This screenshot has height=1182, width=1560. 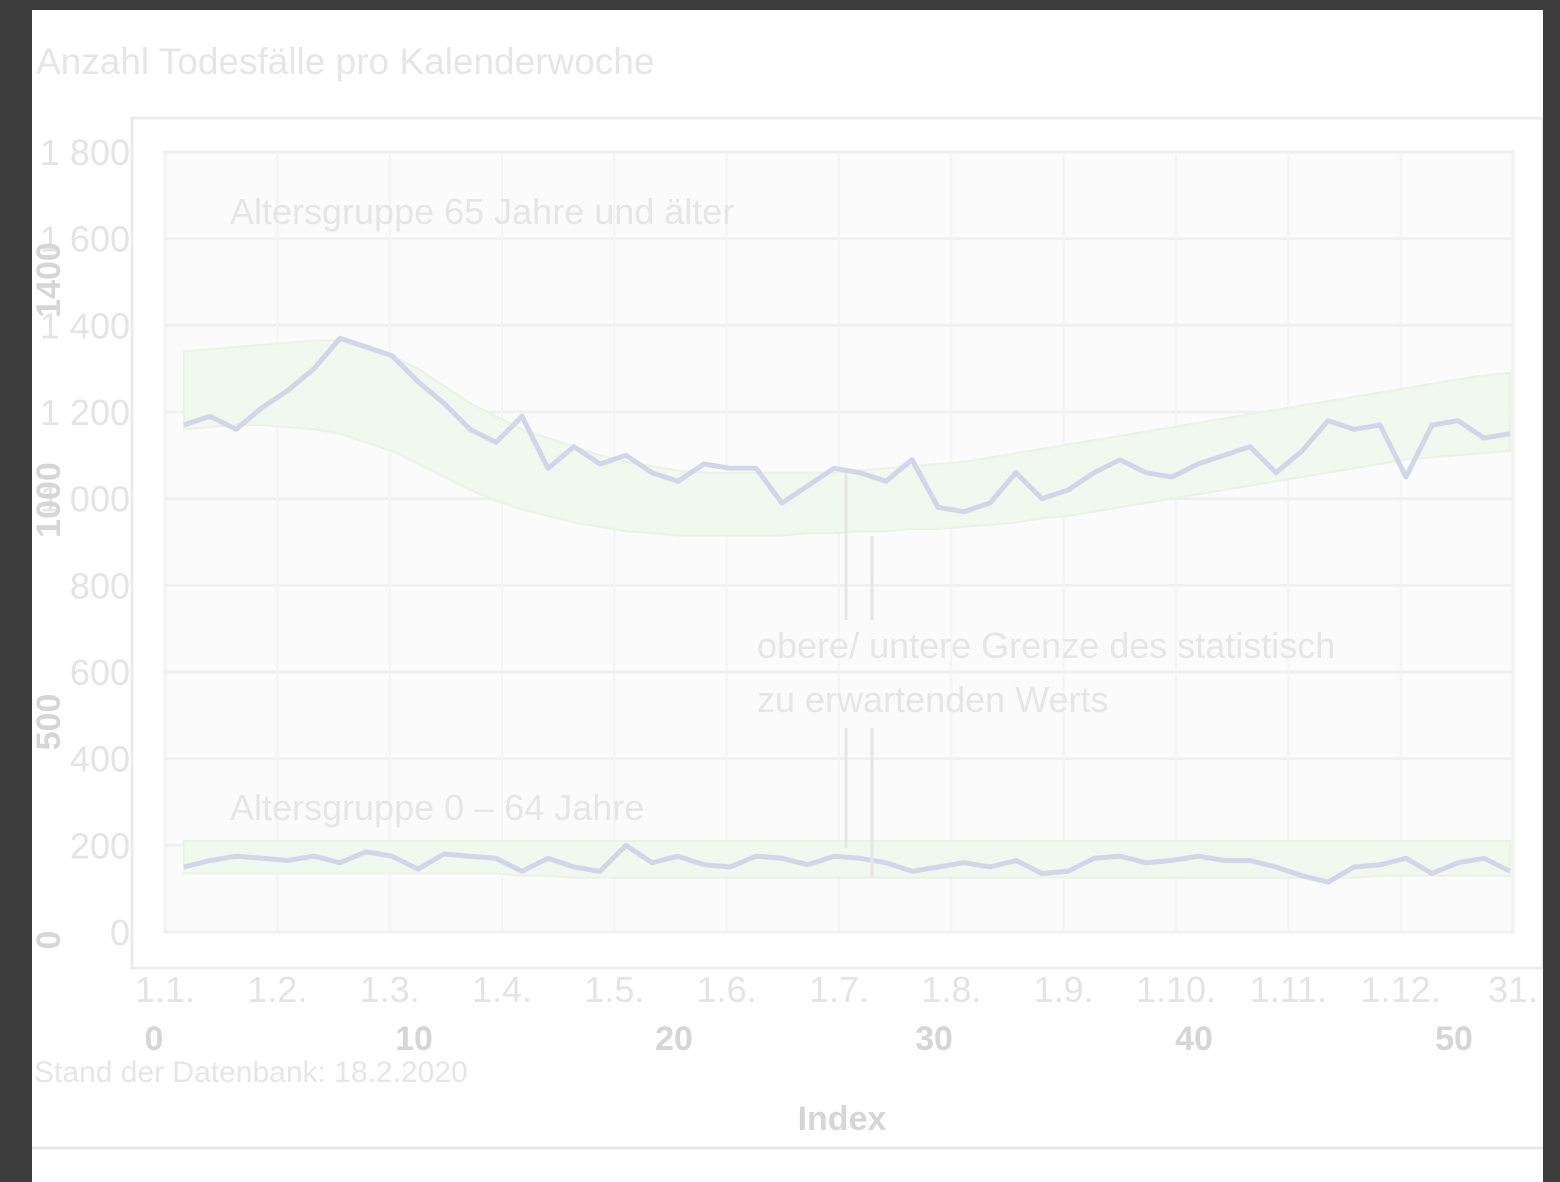 I want to click on y-tick-label: 200, so click(x=100, y=845).